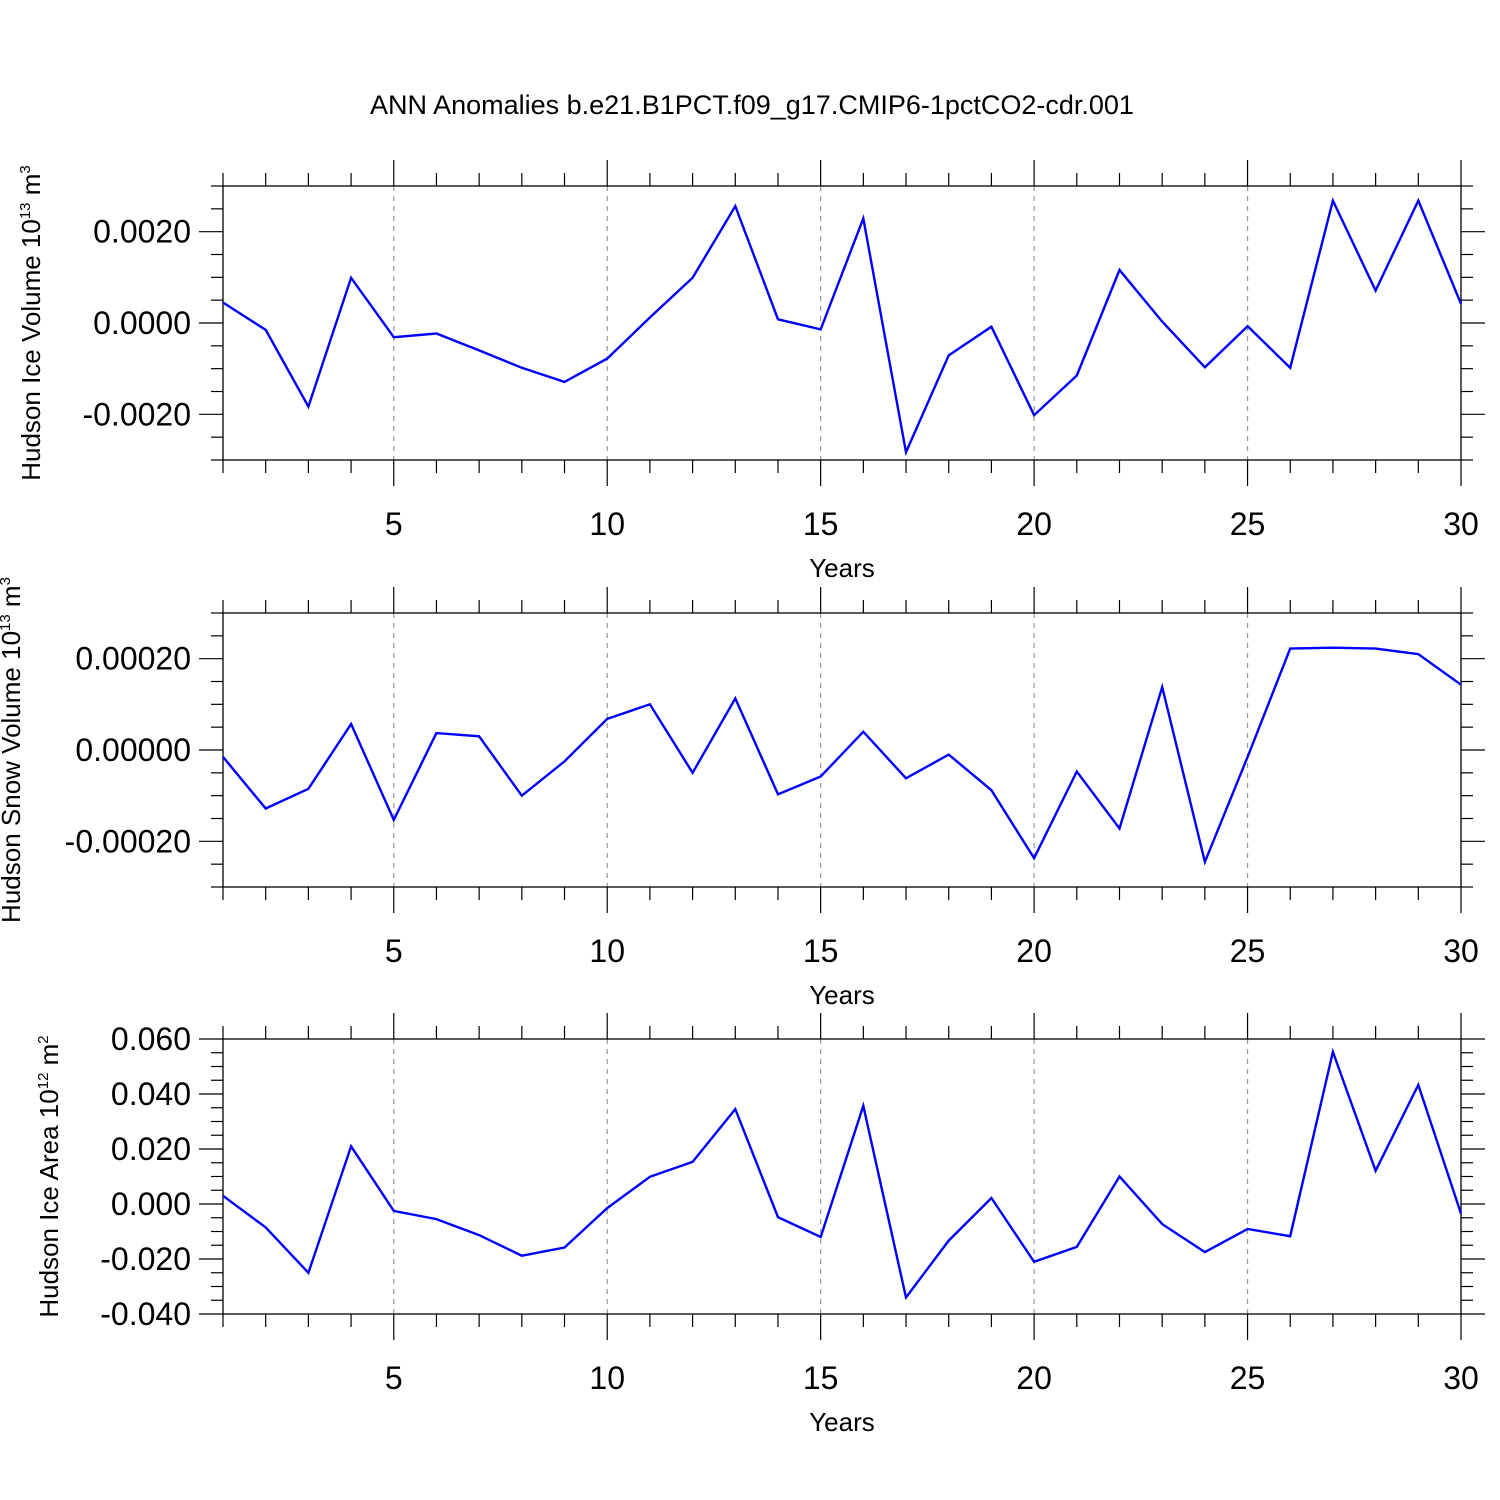  Describe the element at coordinates (142, 323) in the screenshot. I see `y-tick-label: 0.0000` at that location.